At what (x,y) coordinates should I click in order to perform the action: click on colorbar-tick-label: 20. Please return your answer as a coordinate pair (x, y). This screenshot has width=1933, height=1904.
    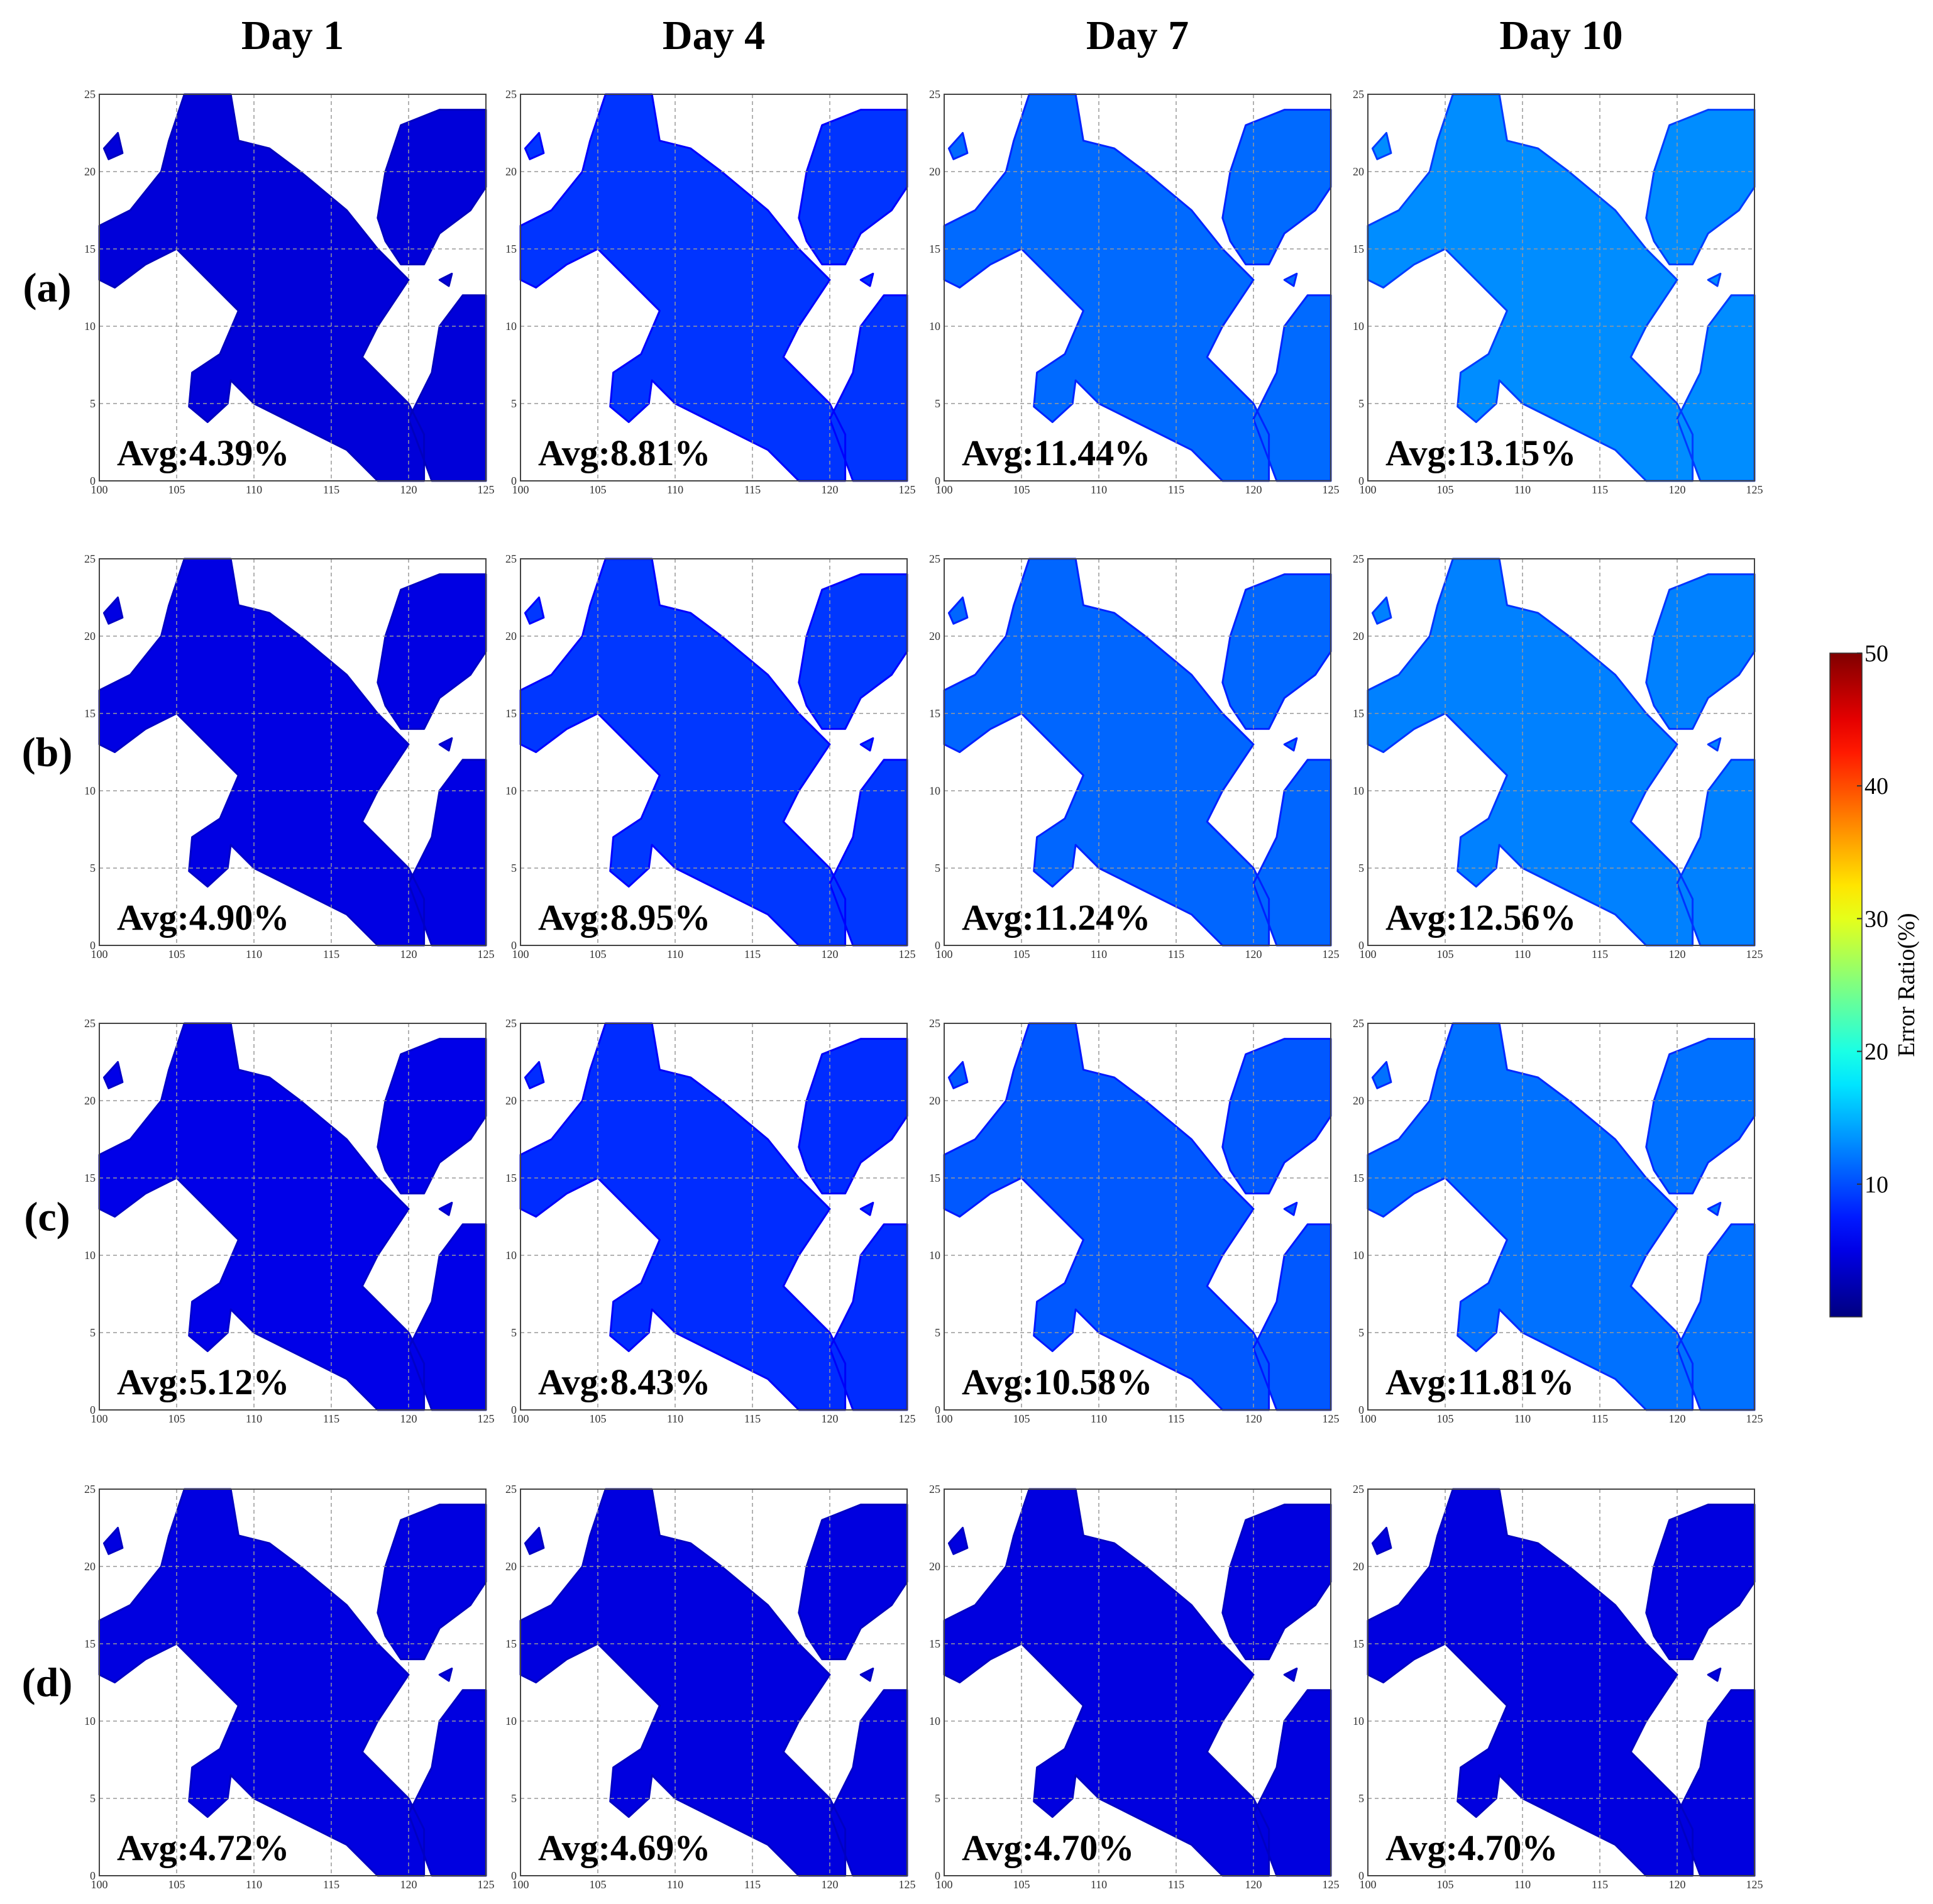
    Looking at the image, I should click on (1876, 1052).